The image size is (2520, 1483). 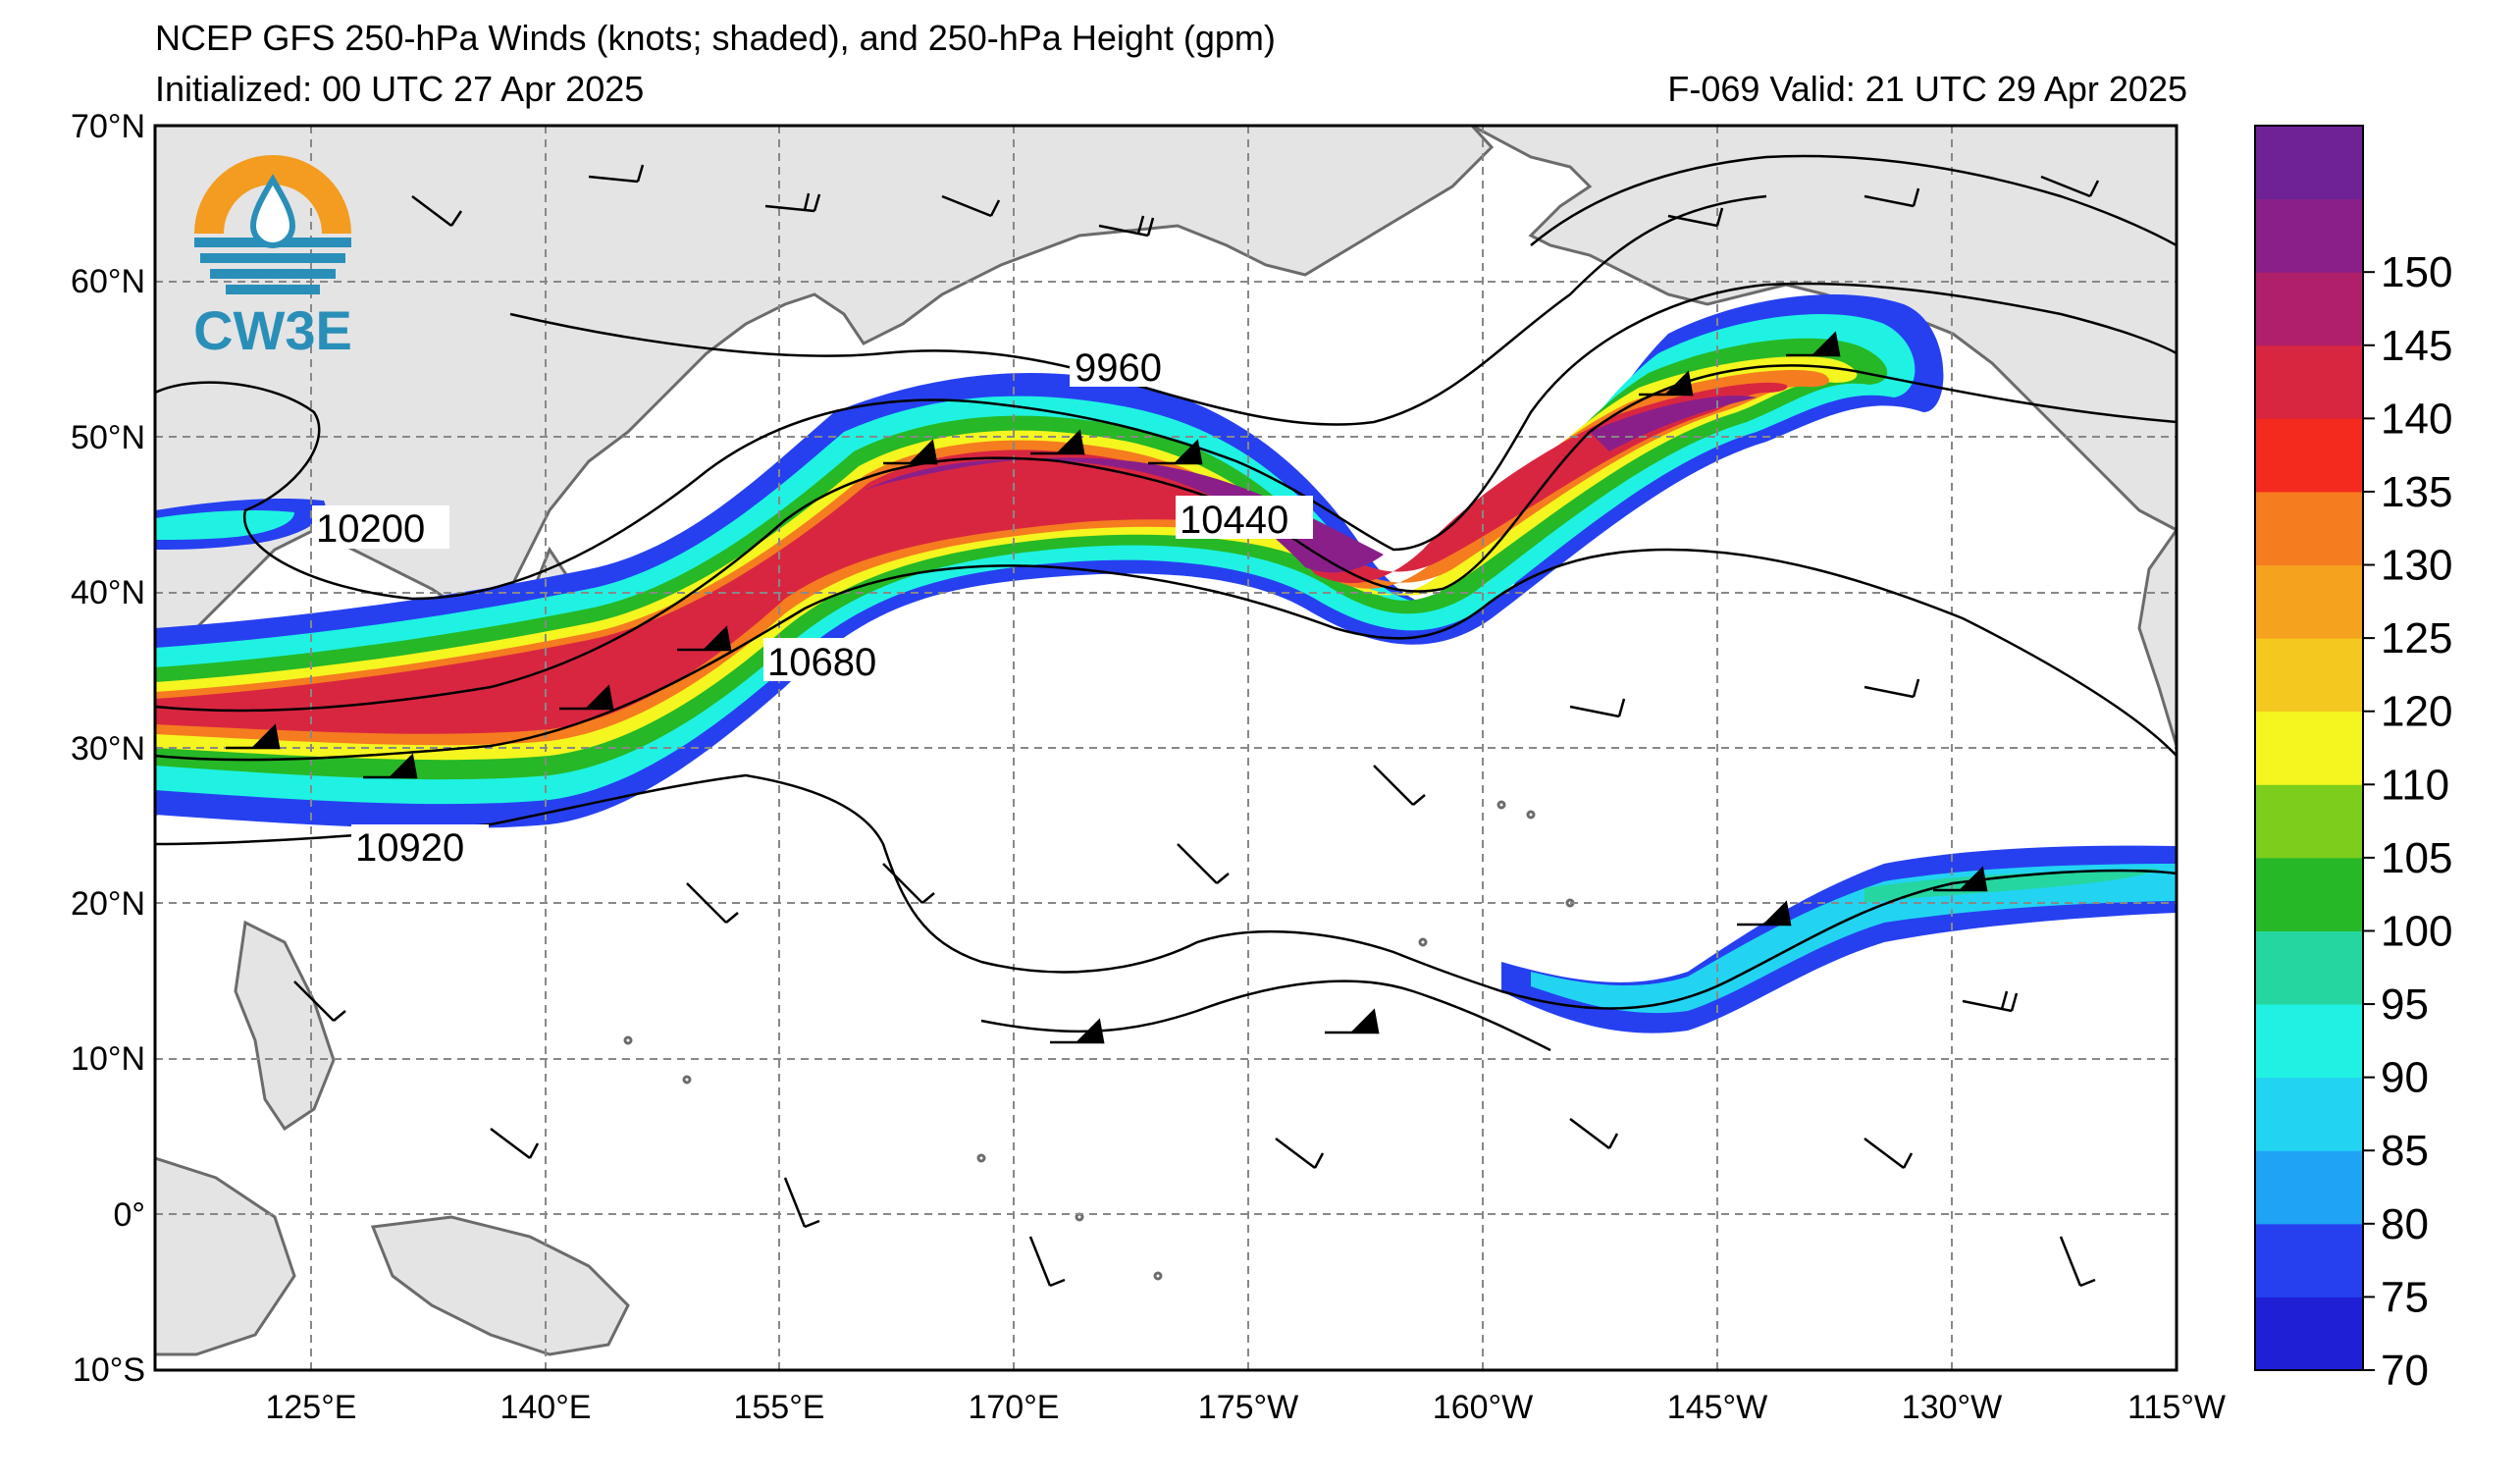 What do you see at coordinates (2405, 1005) in the screenshot?
I see `colorbar-tick-label: 95` at bounding box center [2405, 1005].